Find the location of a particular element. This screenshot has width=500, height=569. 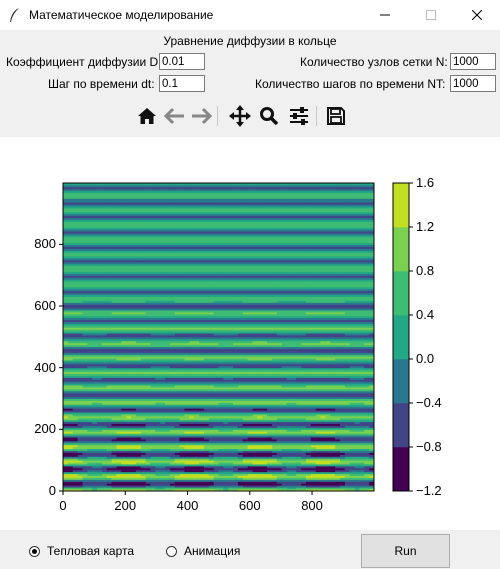

dt-input is located at coordinates (182, 83).